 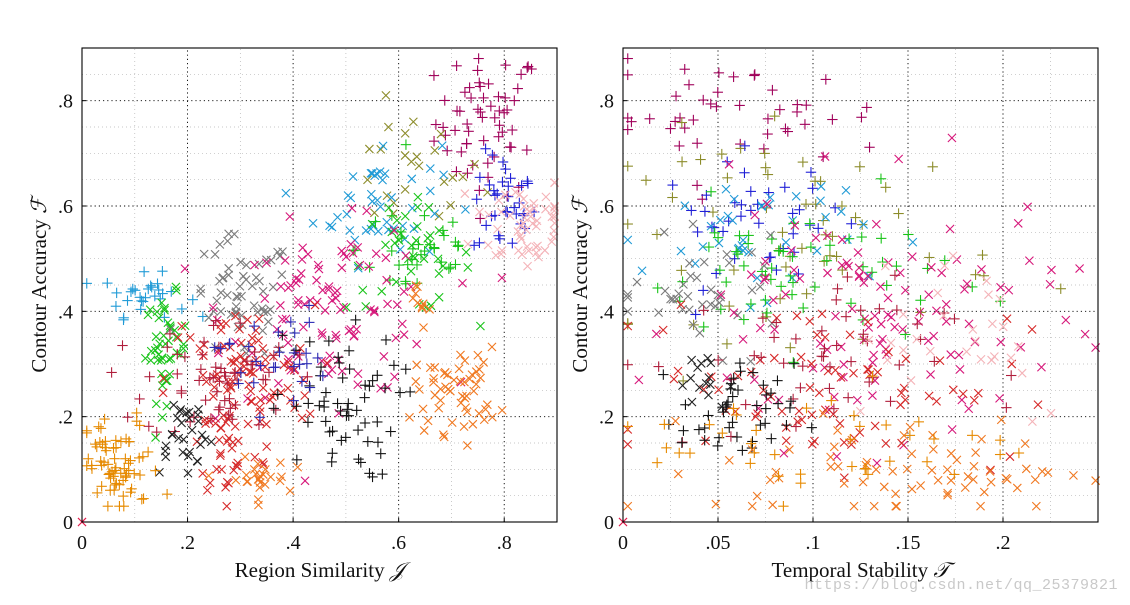 What do you see at coordinates (606, 207) in the screenshot?
I see `y-tick-label: .6` at bounding box center [606, 207].